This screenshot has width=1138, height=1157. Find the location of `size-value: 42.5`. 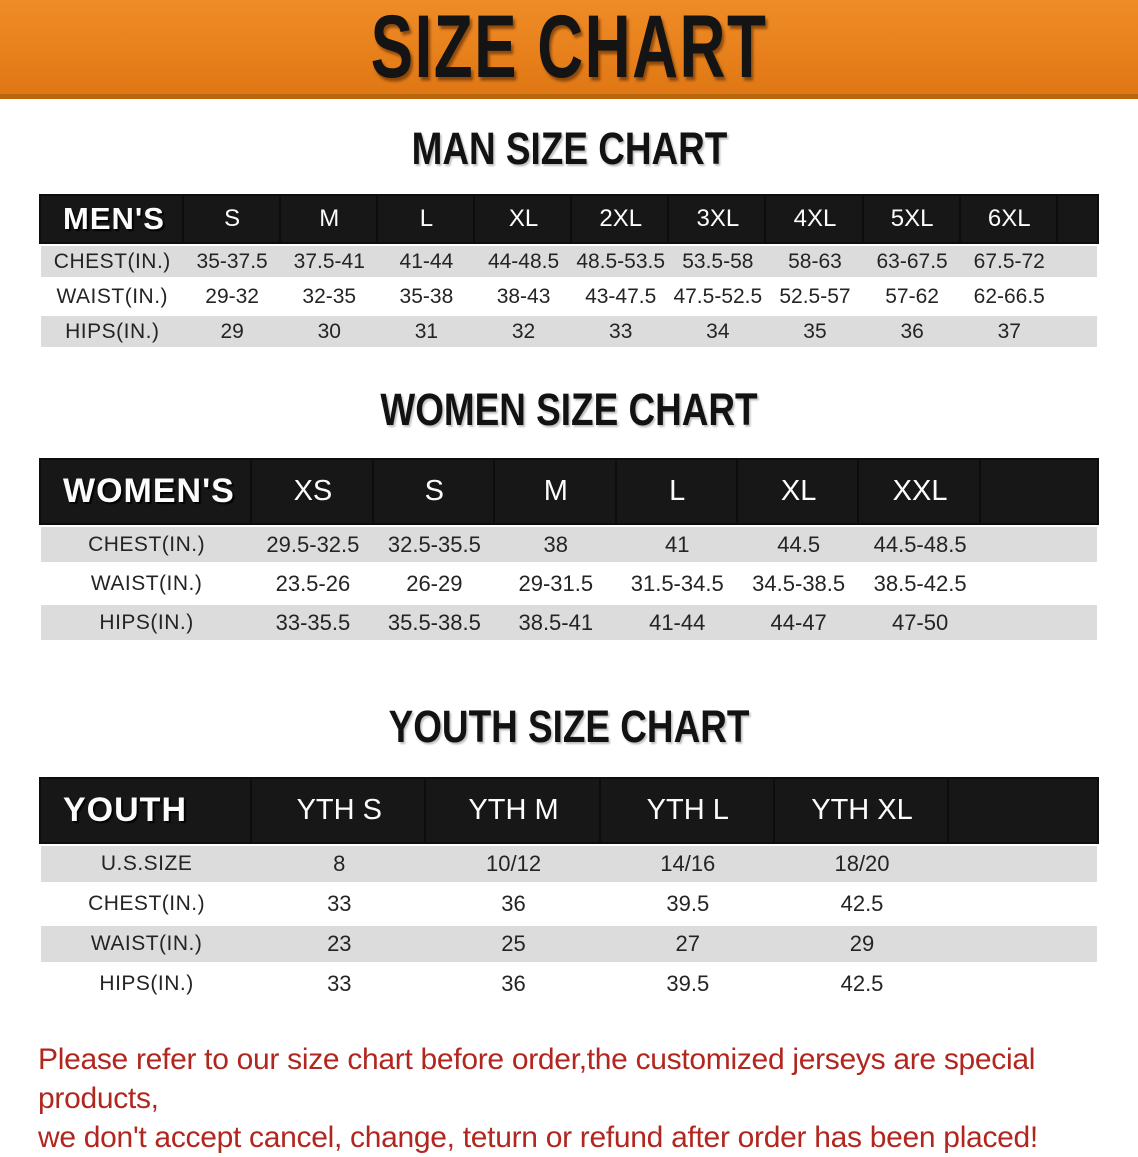

size-value: 42.5 is located at coordinates (862, 904).